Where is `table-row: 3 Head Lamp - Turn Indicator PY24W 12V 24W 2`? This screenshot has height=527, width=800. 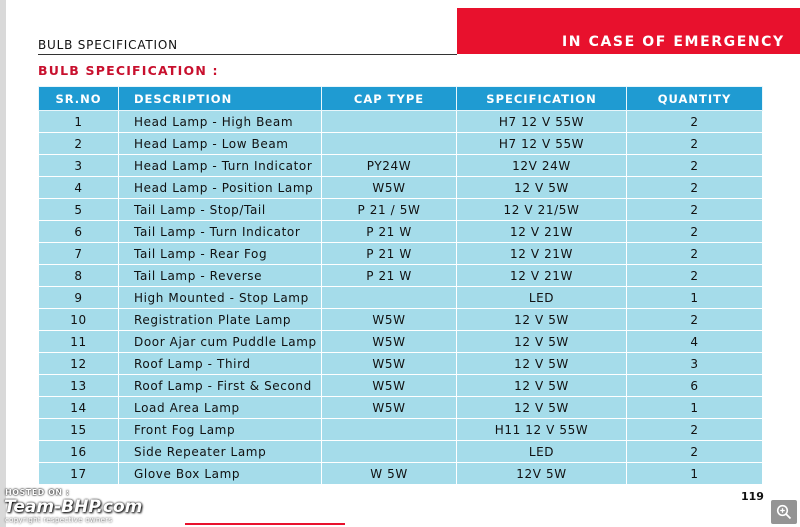 table-row: 3 Head Lamp - Turn Indicator PY24W 12V 24W 2 is located at coordinates (400, 165).